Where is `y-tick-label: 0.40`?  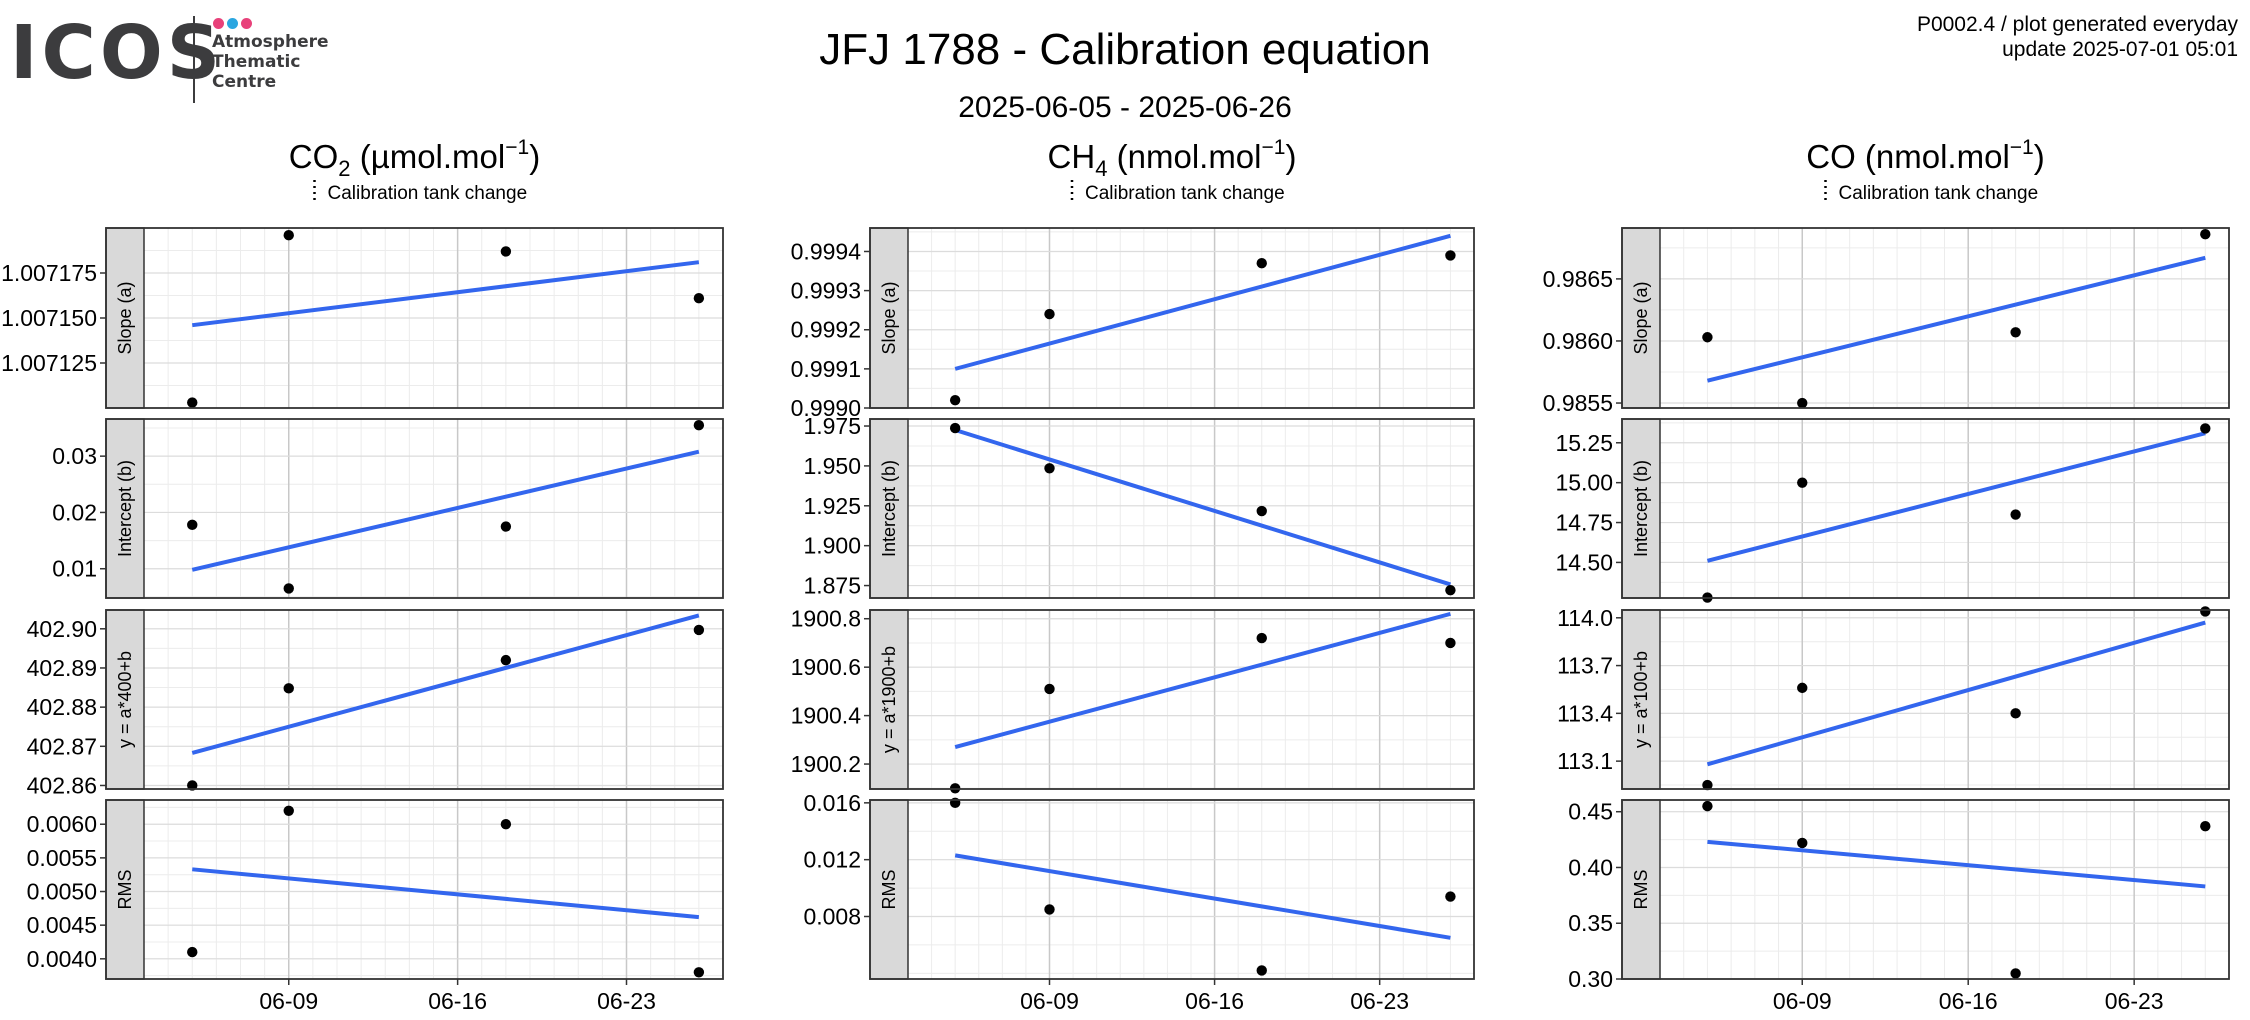 y-tick-label: 0.40 is located at coordinates (1590, 867).